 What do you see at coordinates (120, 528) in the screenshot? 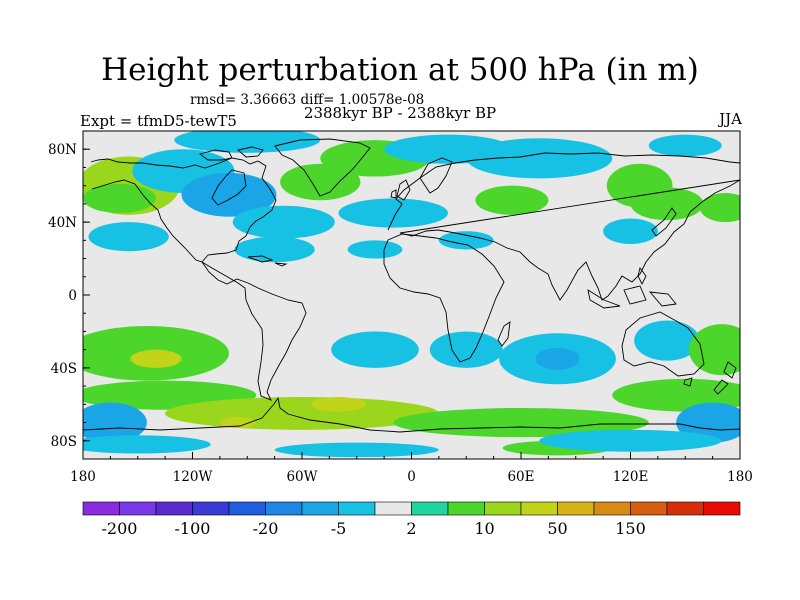
I see `colorbar-label: -200` at bounding box center [120, 528].